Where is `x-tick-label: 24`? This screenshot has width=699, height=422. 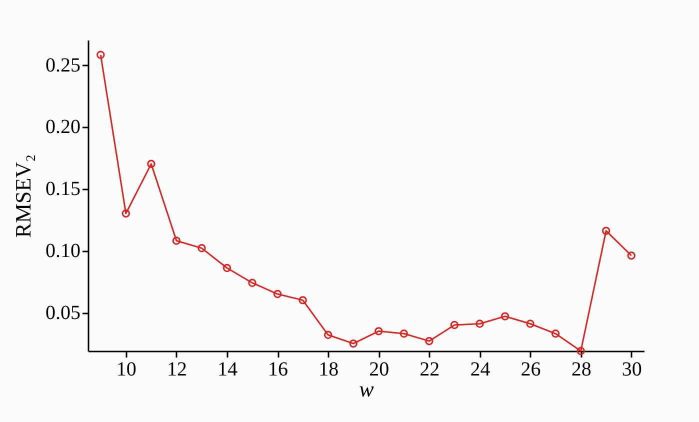 x-tick-label: 24 is located at coordinates (480, 369).